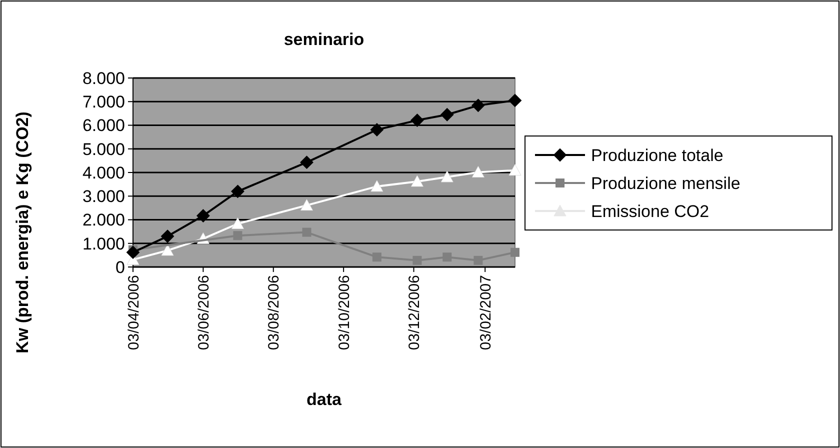 The height and width of the screenshot is (448, 840). What do you see at coordinates (650, 211) in the screenshot?
I see `legend-label: Emissione CO2` at bounding box center [650, 211].